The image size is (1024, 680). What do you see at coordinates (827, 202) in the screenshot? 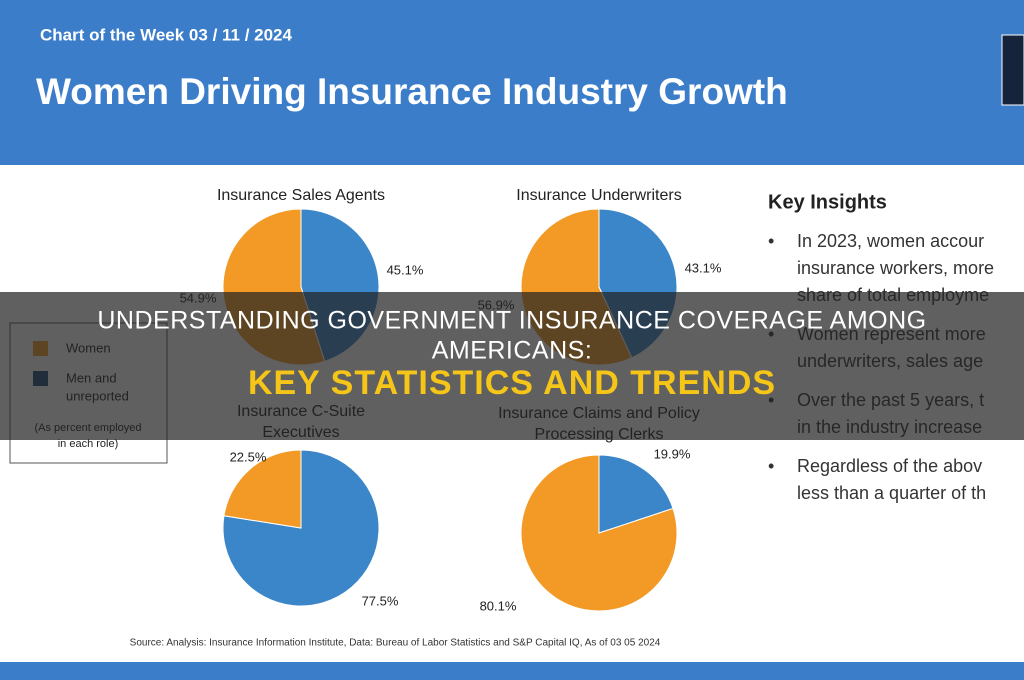
I see `insights-heading: Key Insights` at bounding box center [827, 202].